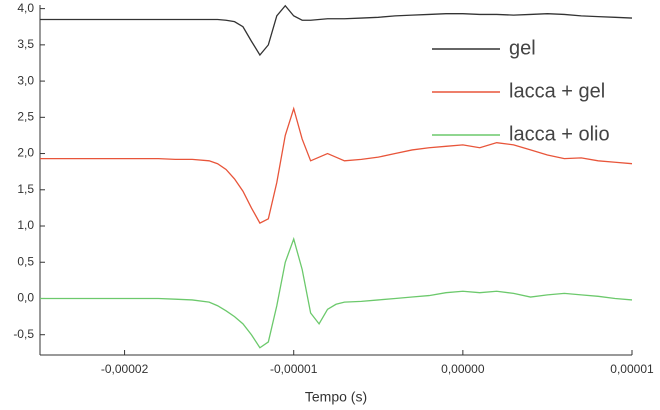  I want to click on x-axis-label: Tempo (s), so click(336, 397).